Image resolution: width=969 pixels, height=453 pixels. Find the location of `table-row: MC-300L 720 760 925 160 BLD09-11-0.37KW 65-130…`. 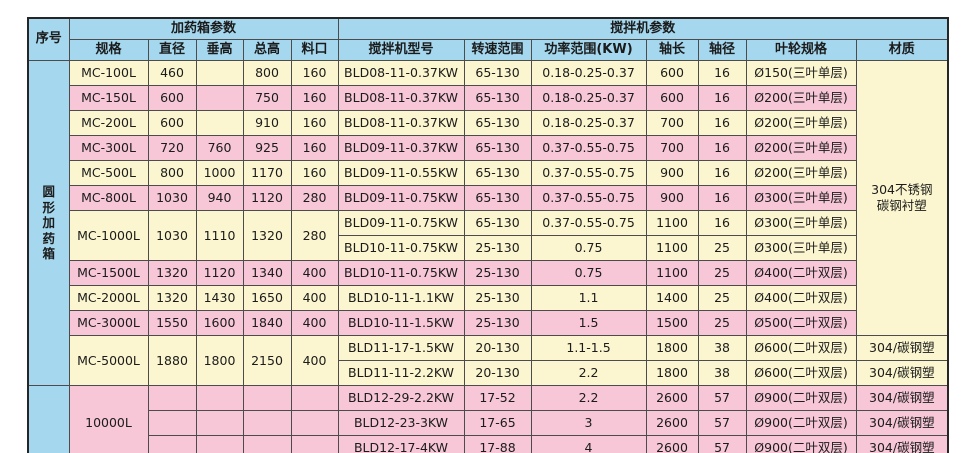

table-row: MC-300L 720 760 925 160 BLD09-11-0.37KW 65-130… is located at coordinates (488, 148).